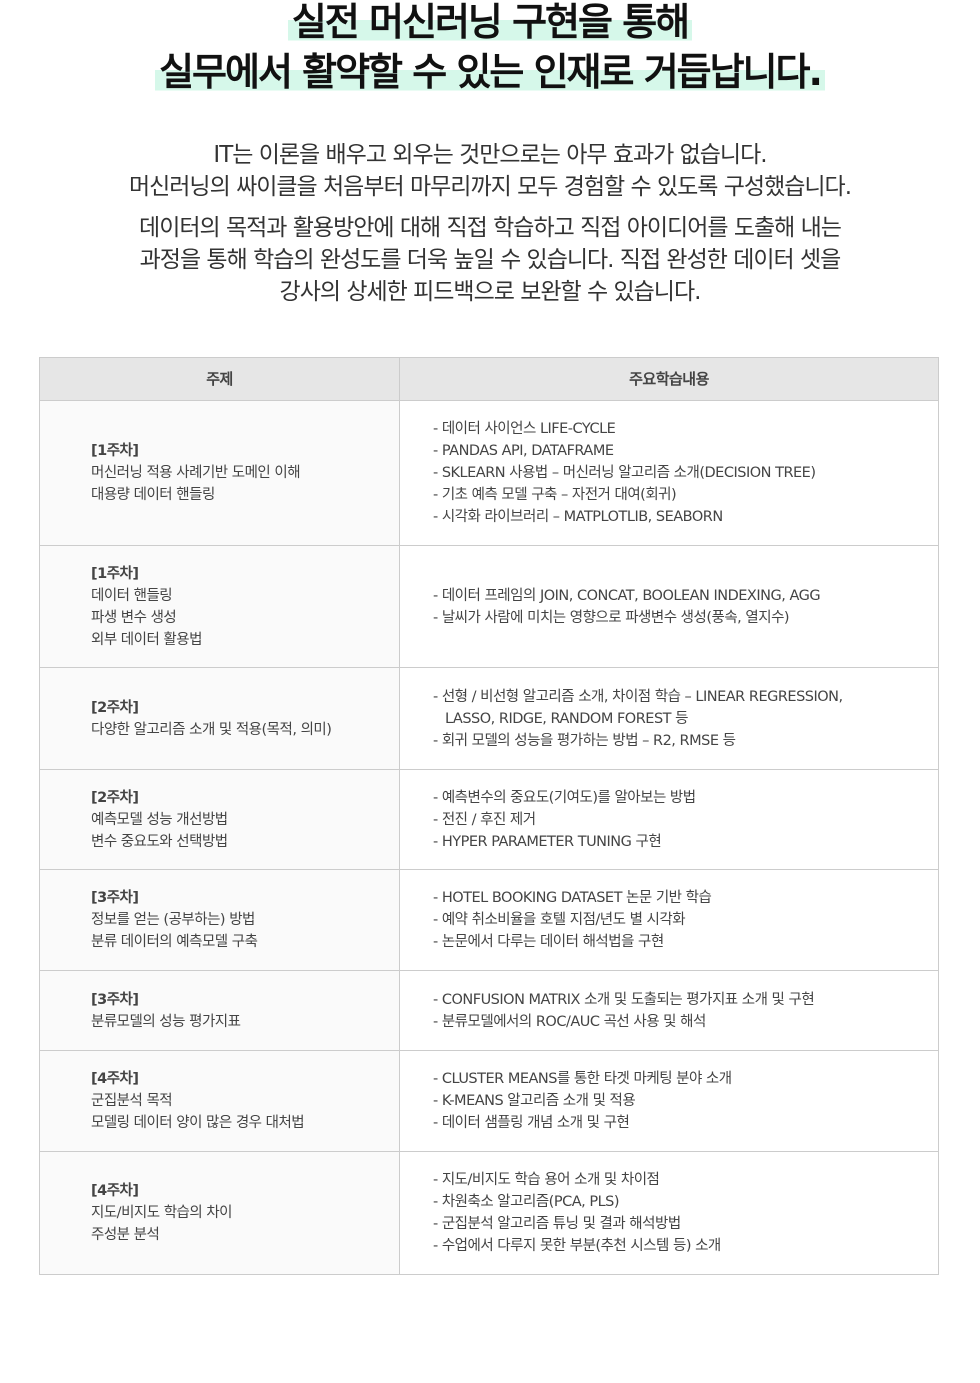  Describe the element at coordinates (196, 473) in the screenshot. I see `topic-line: 머신러닝 적용 사례기반 도메인 이해` at that location.